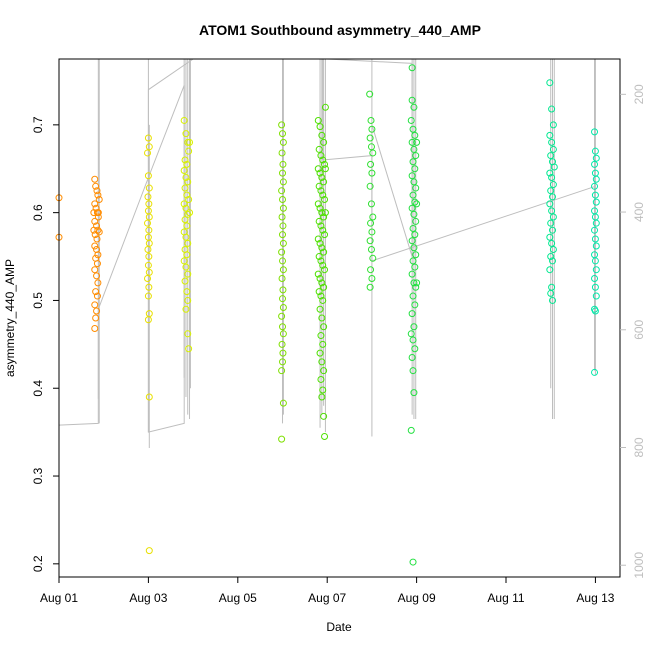  Describe the element at coordinates (45, 344) in the screenshot. I see `y-axis: 0.2 0.3 0.4 0.5 0.6 0.7` at that location.